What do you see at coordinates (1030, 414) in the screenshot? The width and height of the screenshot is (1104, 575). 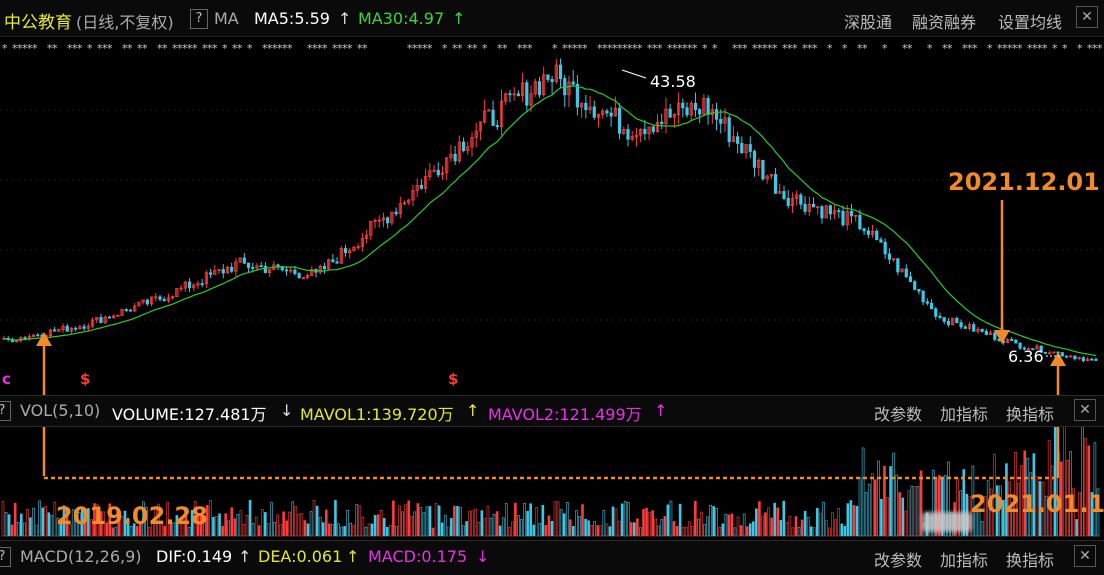 I see `volume-switch-indicator-button: 换指标` at bounding box center [1030, 414].